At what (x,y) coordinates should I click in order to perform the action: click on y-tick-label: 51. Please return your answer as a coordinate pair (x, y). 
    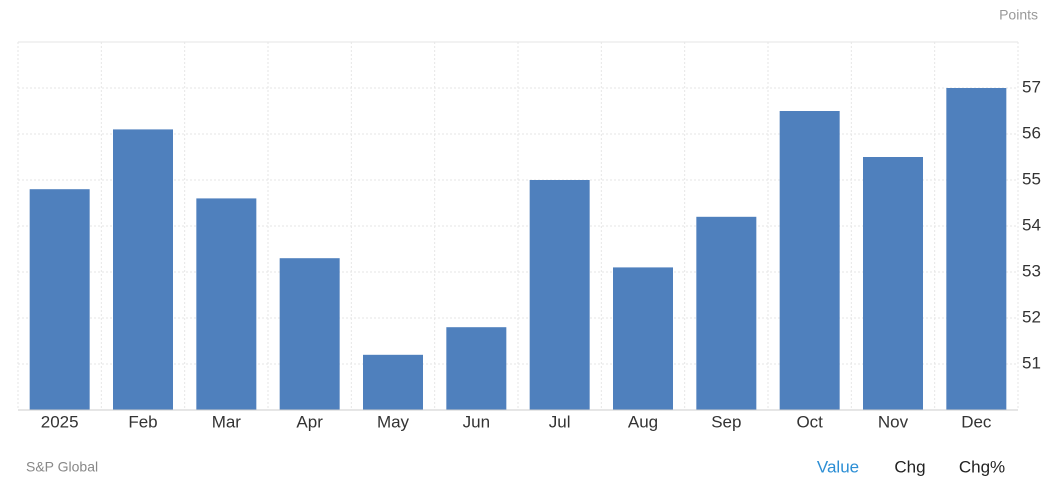
    Looking at the image, I should click on (1031, 362).